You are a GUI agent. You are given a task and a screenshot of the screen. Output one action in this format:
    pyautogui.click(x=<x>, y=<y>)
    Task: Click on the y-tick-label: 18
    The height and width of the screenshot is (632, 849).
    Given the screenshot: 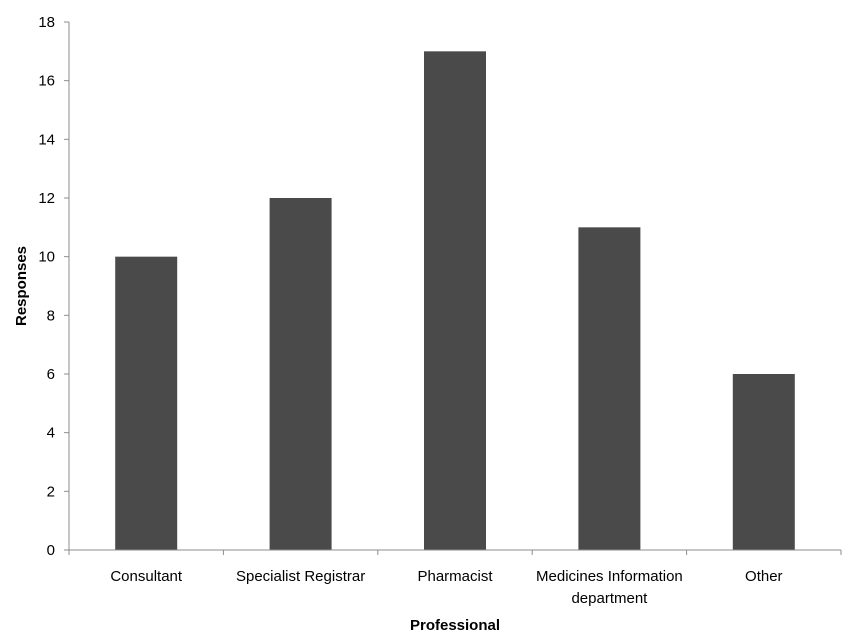 What is the action you would take?
    pyautogui.click(x=46, y=22)
    